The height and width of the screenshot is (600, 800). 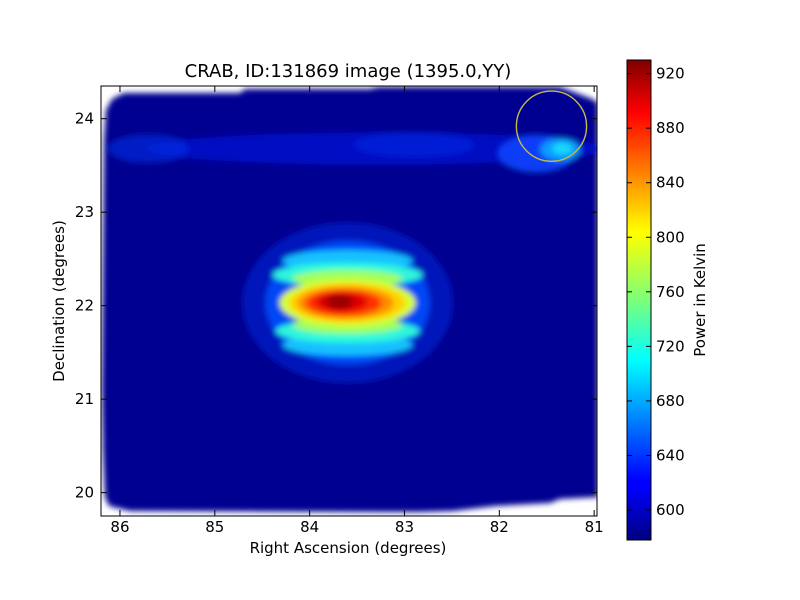 I want to click on x-tick-label: 83, so click(x=404, y=527).